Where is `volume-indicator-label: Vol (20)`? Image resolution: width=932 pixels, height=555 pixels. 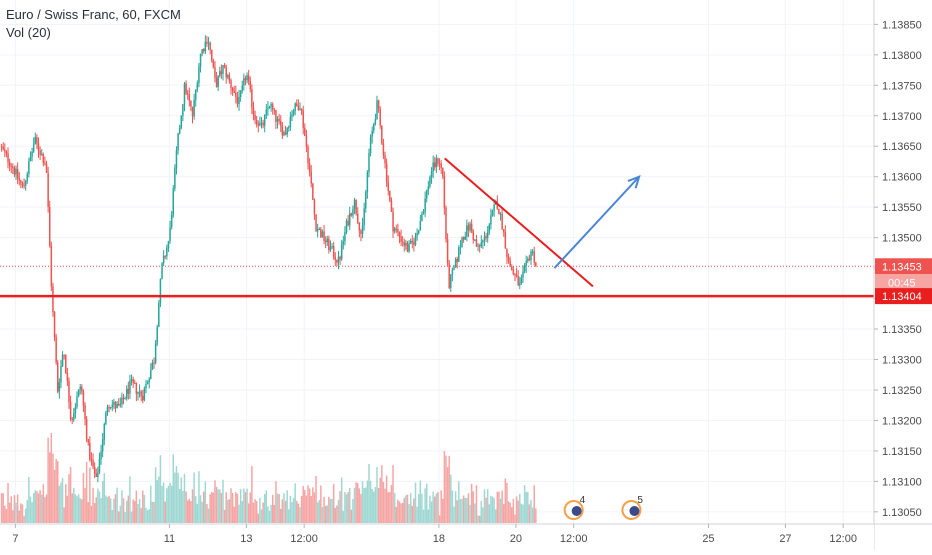 volume-indicator-label: Vol (20) is located at coordinates (28, 32).